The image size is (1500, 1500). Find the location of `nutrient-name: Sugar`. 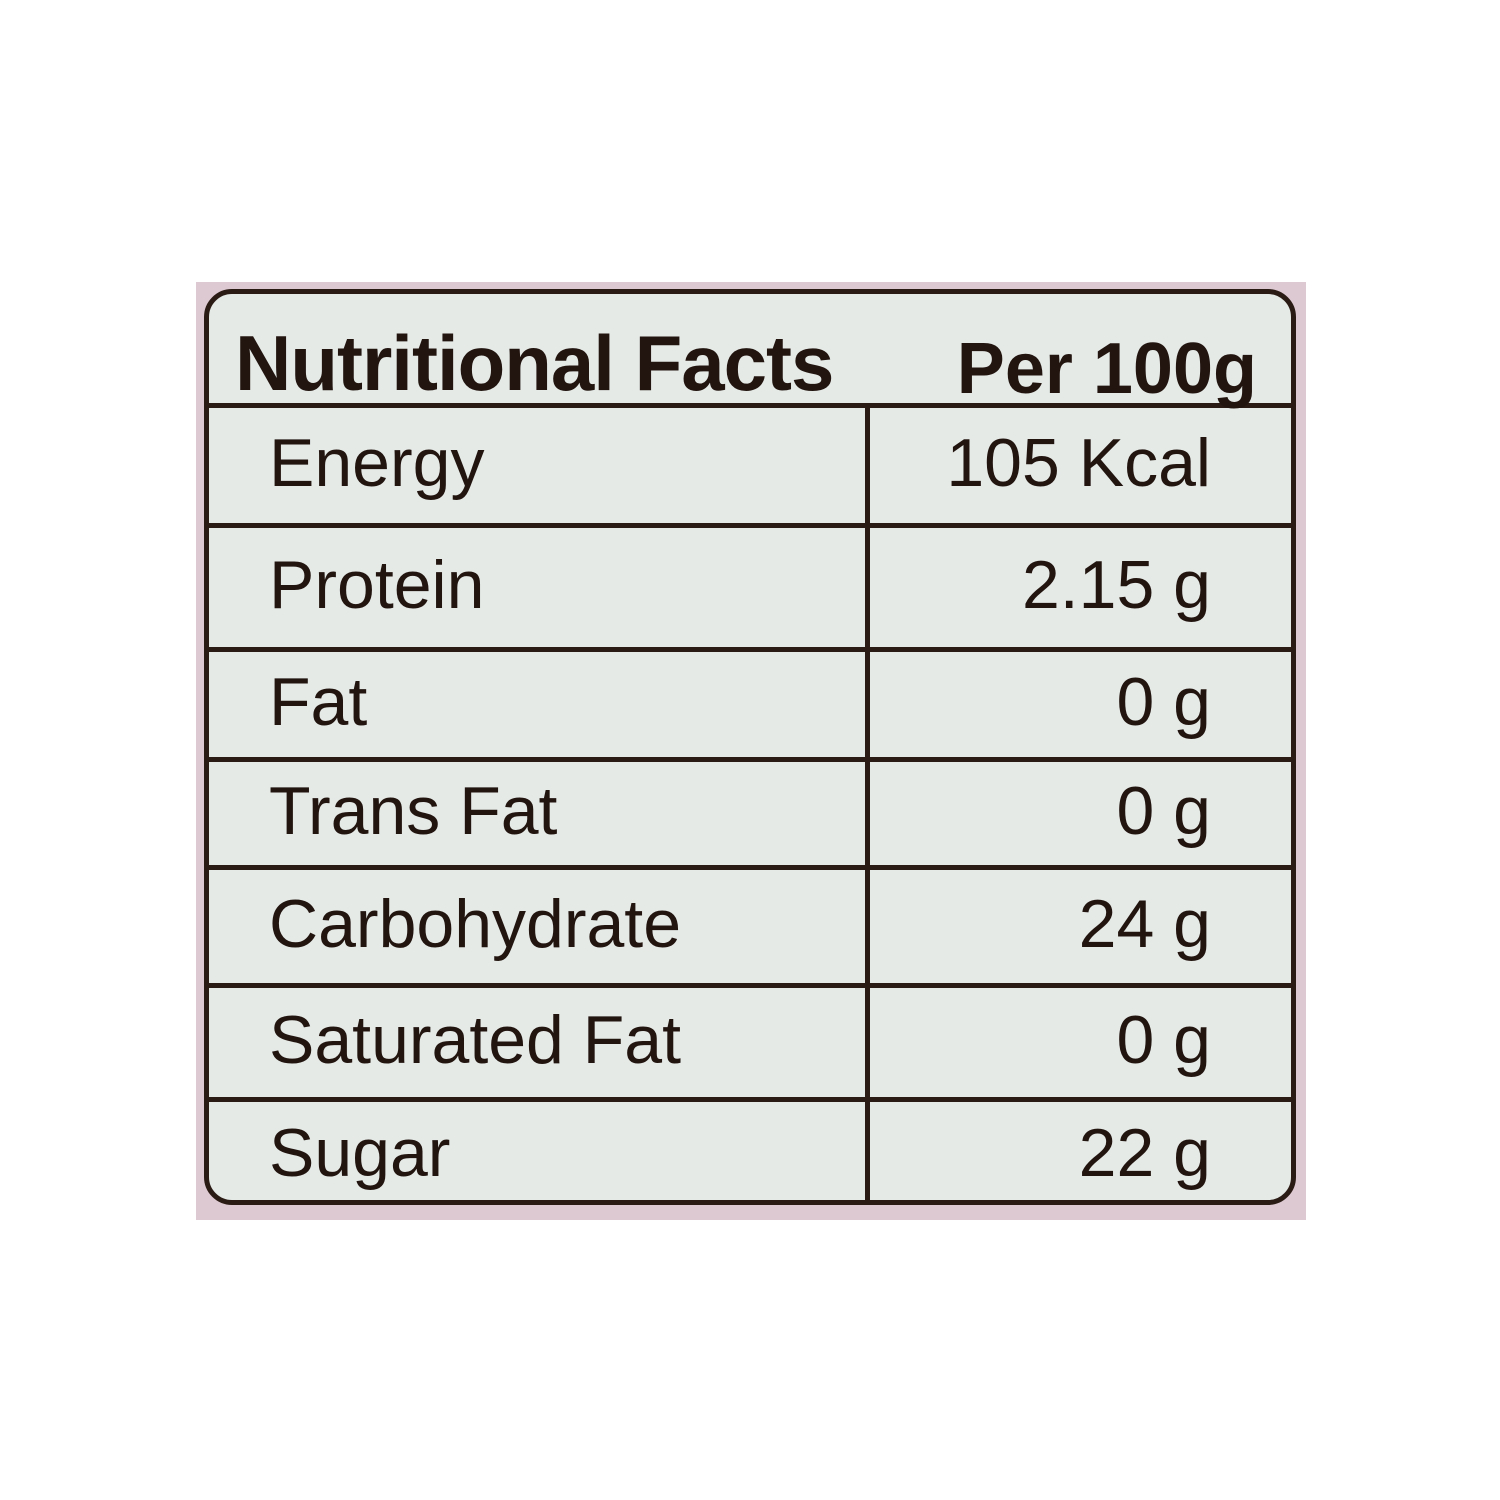

nutrient-name: Sugar is located at coordinates (360, 1152).